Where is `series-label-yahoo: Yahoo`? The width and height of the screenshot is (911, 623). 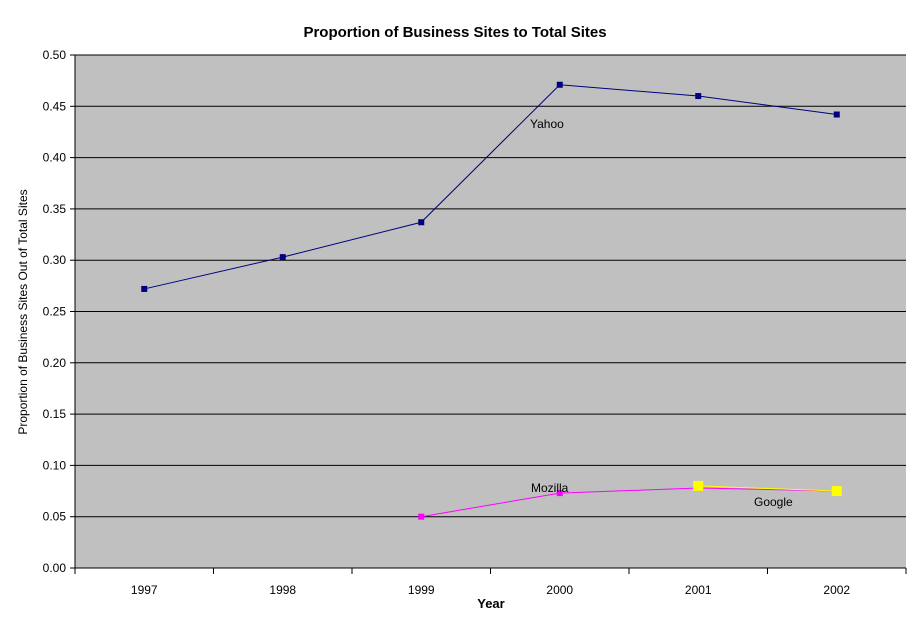 series-label-yahoo: Yahoo is located at coordinates (547, 124).